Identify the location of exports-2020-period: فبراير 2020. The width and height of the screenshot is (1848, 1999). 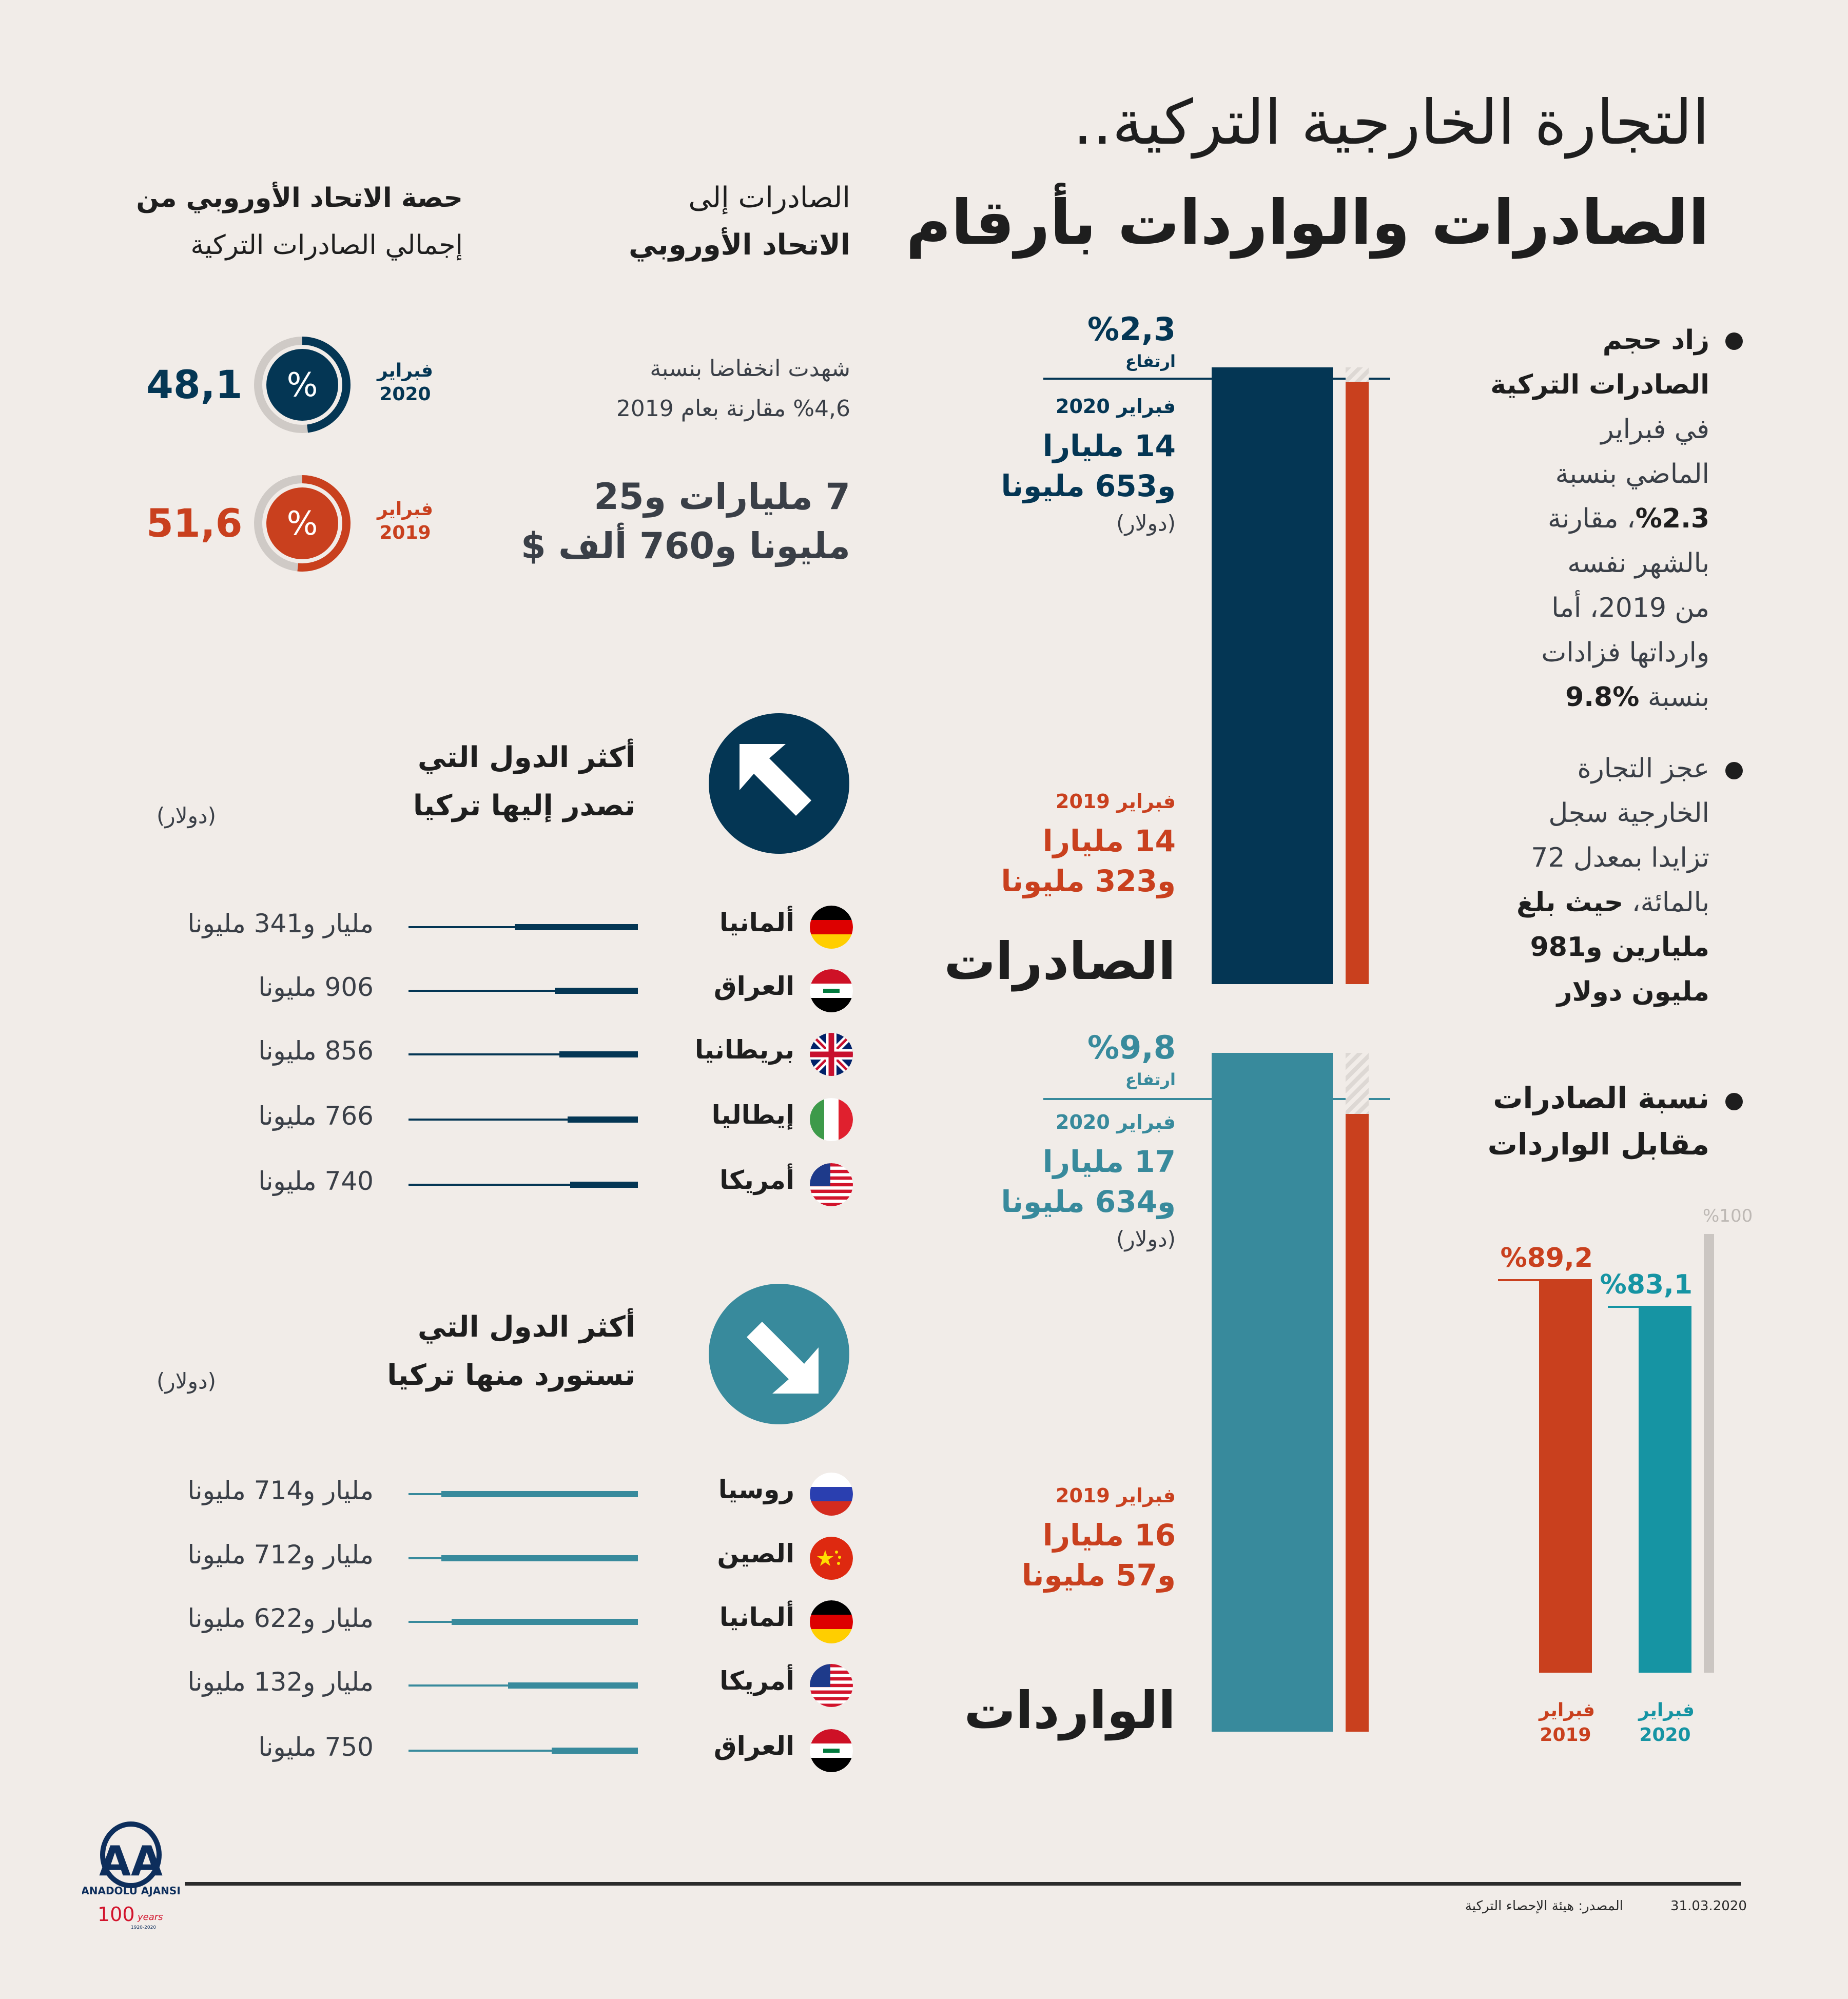
(1116, 407).